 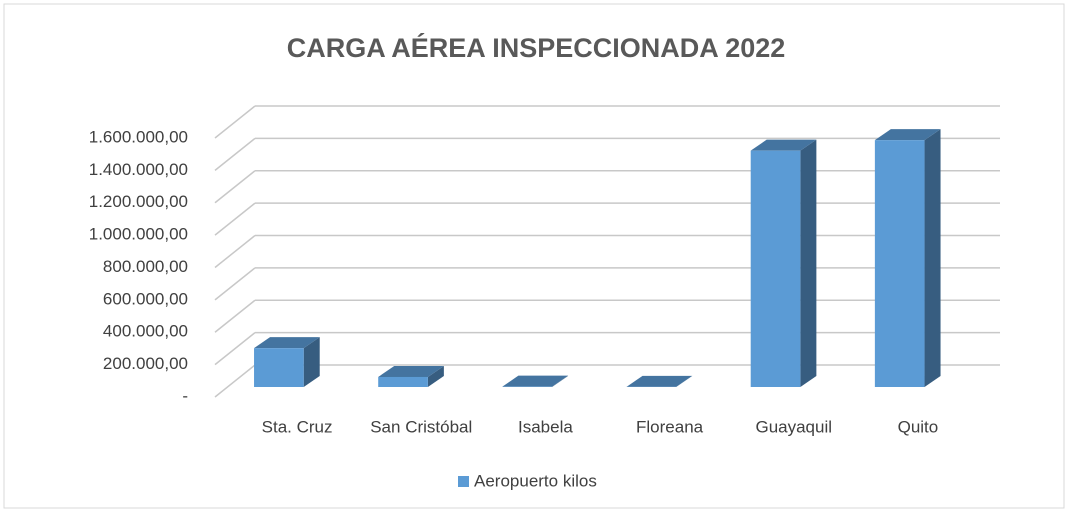 I want to click on x-tick-label: Sta. Cruz, so click(x=297, y=426).